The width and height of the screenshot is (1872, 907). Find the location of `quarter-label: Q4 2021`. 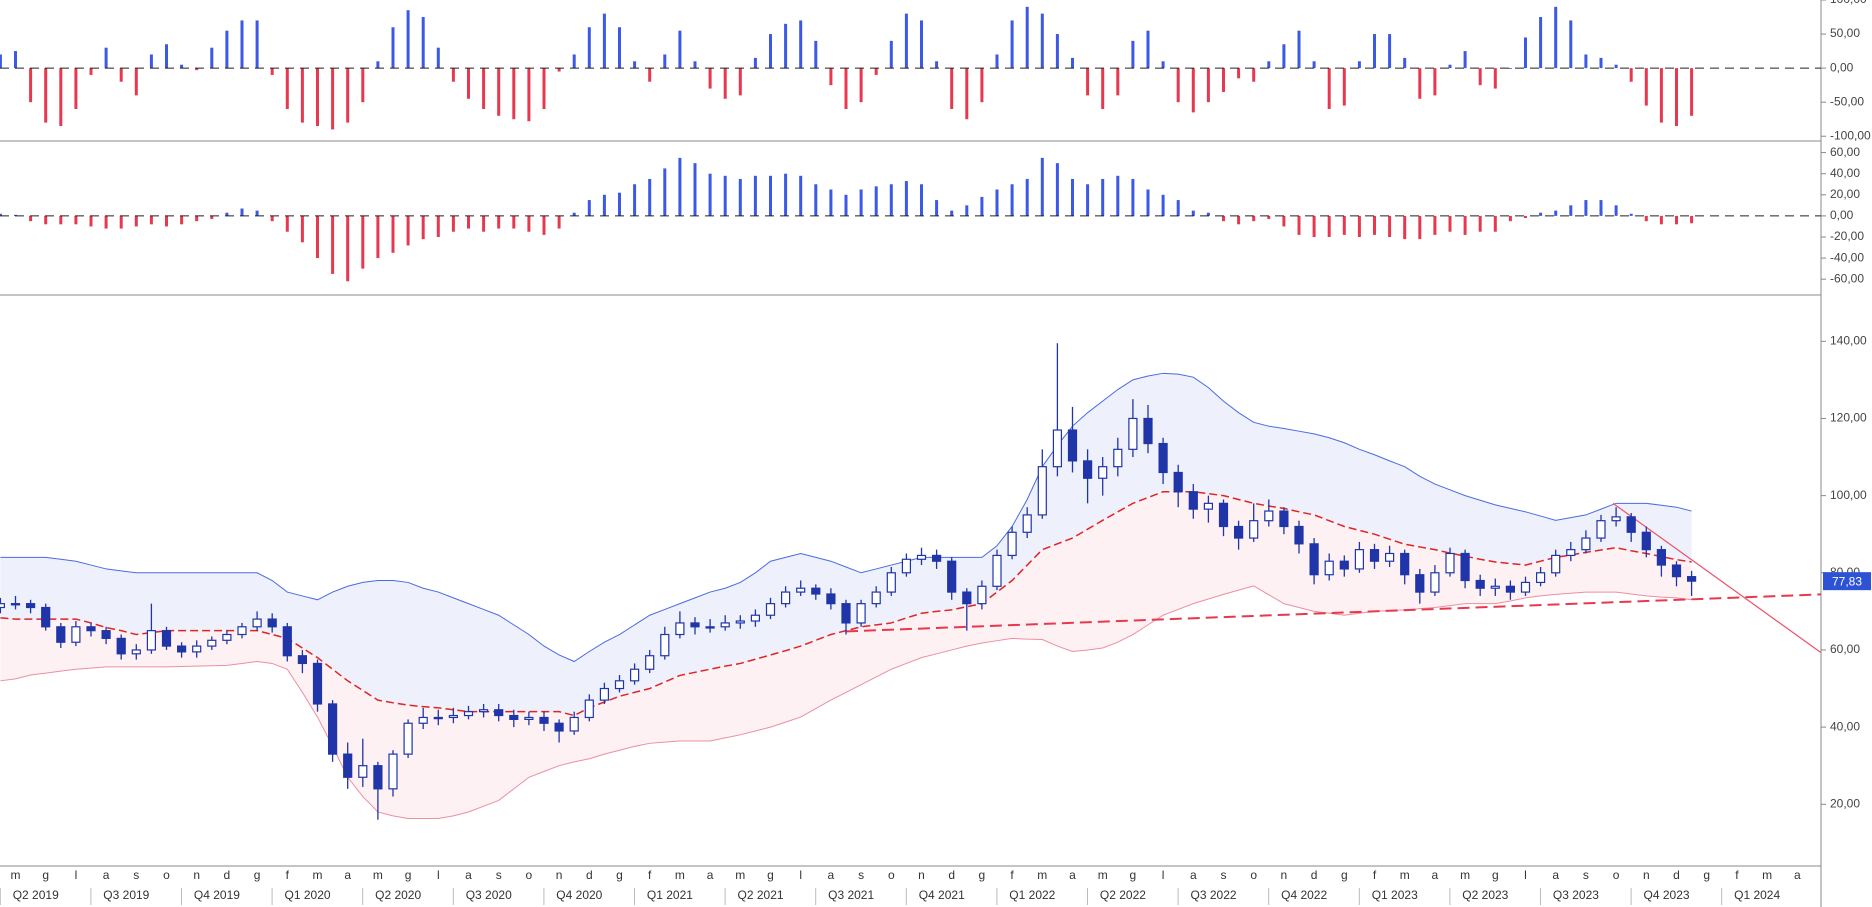

quarter-label: Q4 2021 is located at coordinates (942, 895).